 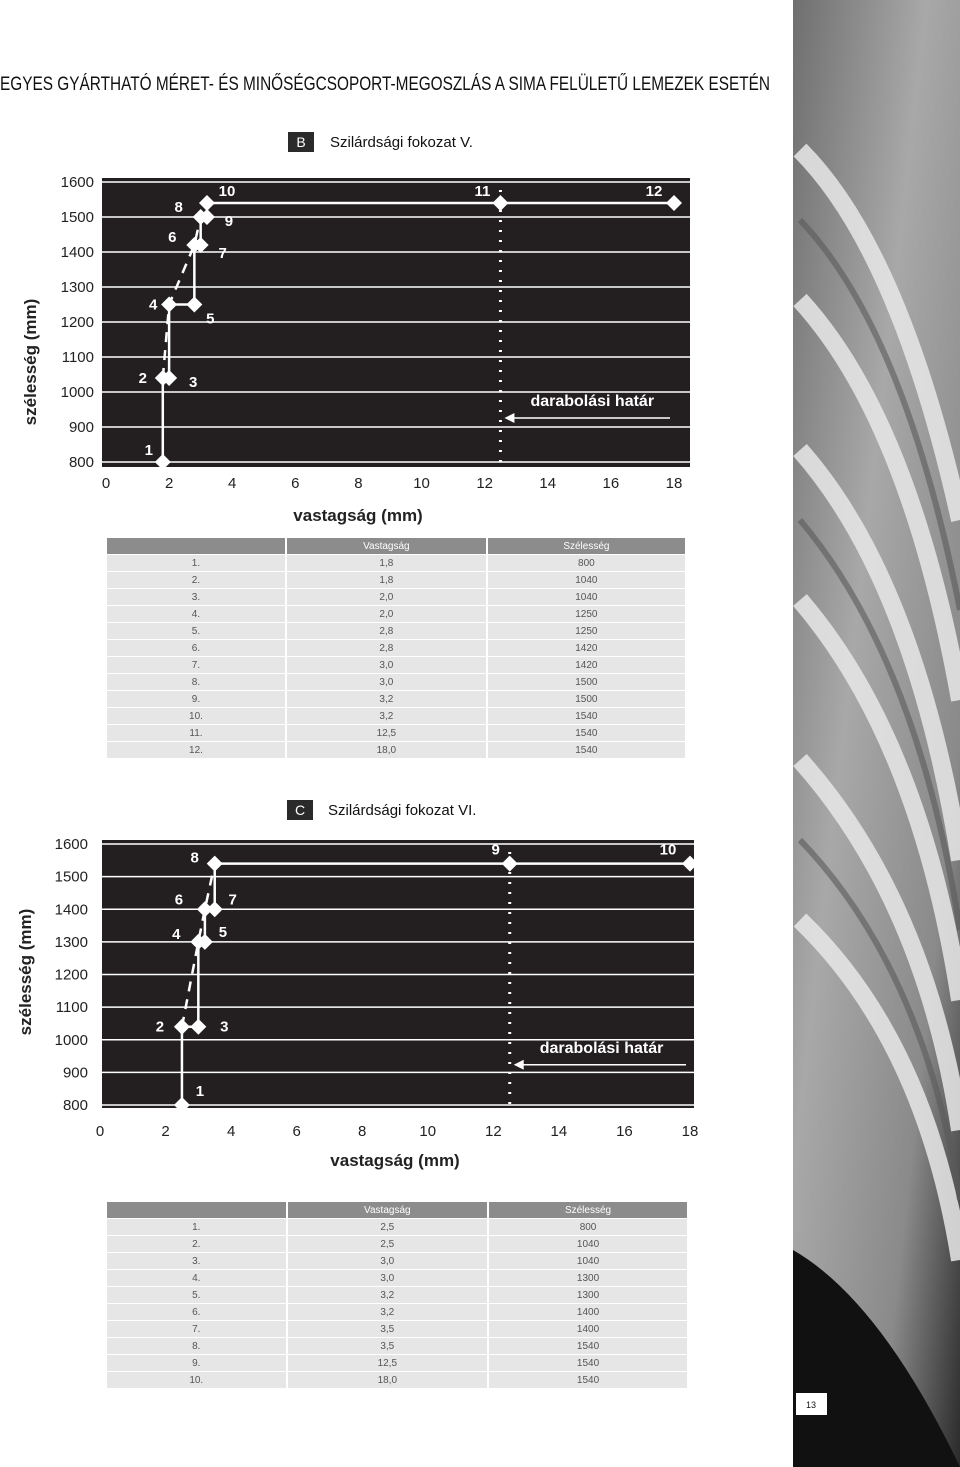 What do you see at coordinates (602, 1048) in the screenshot?
I see `limit-label: darabolási határ` at bounding box center [602, 1048].